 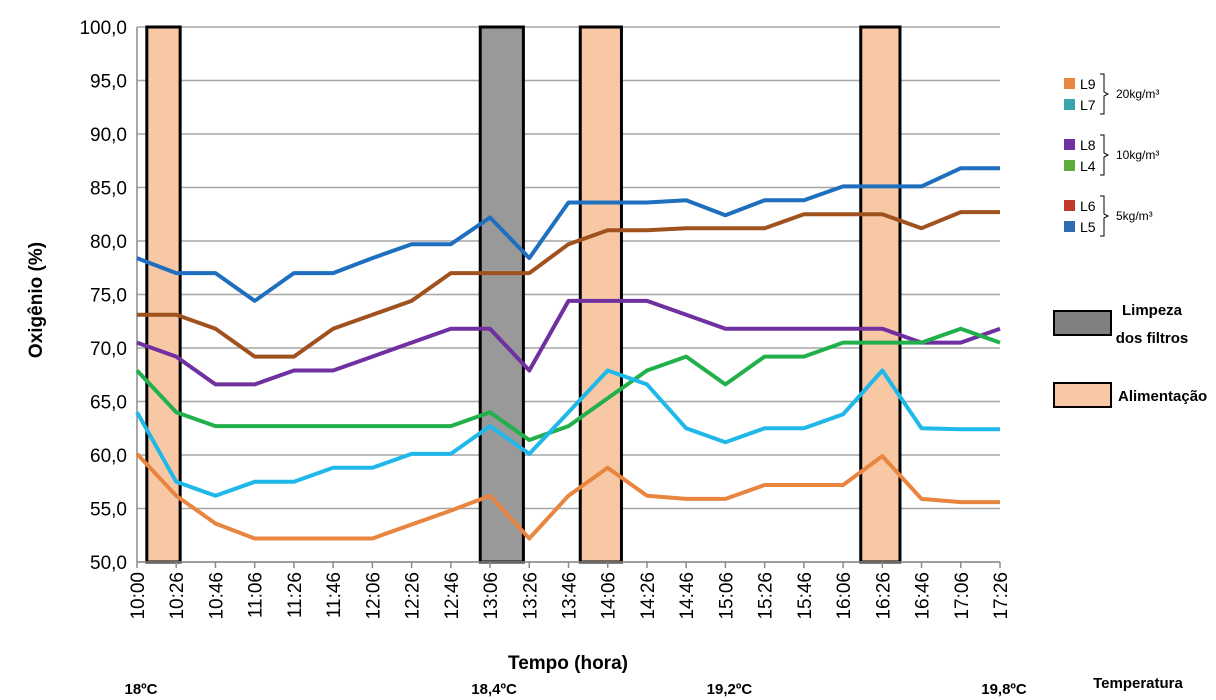 What do you see at coordinates (1082, 395) in the screenshot?
I see `legend-swatch-feeding` at bounding box center [1082, 395].